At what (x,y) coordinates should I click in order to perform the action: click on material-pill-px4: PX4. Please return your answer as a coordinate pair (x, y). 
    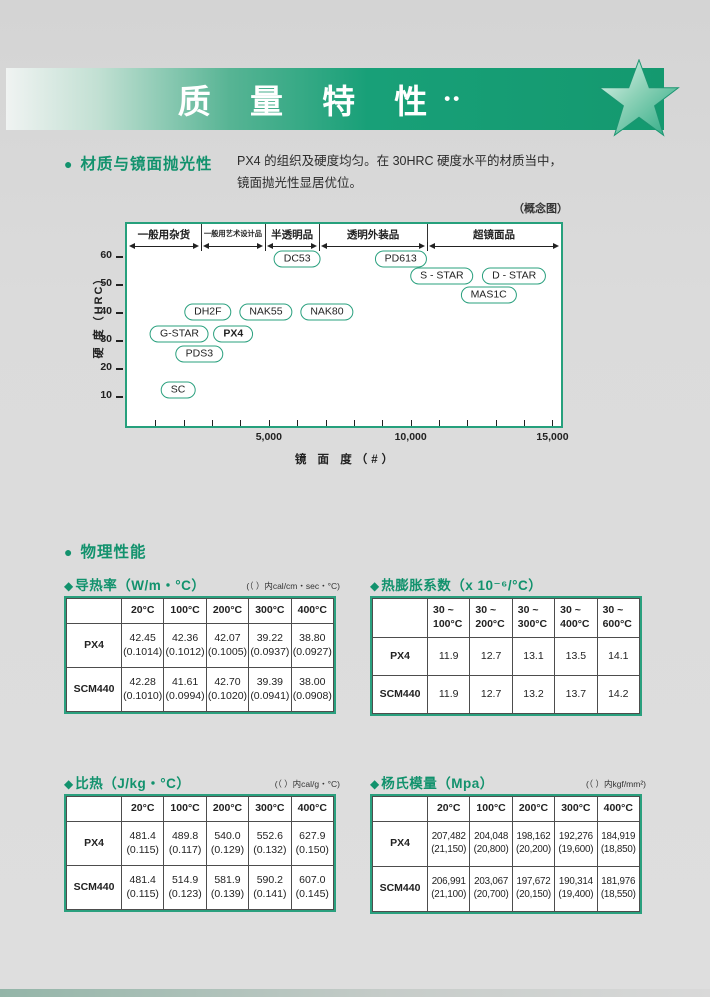
    Looking at the image, I should click on (233, 334).